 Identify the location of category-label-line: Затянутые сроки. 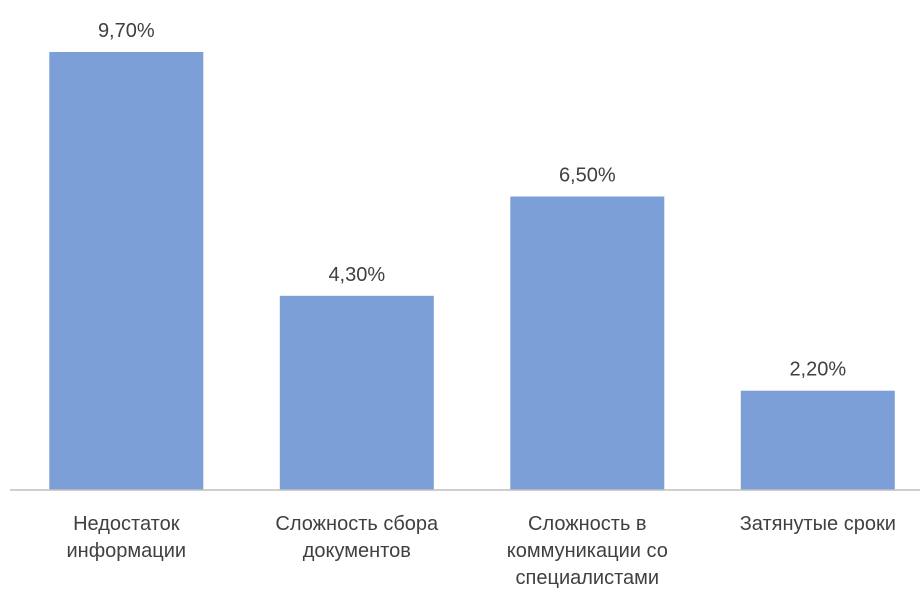
(818, 524).